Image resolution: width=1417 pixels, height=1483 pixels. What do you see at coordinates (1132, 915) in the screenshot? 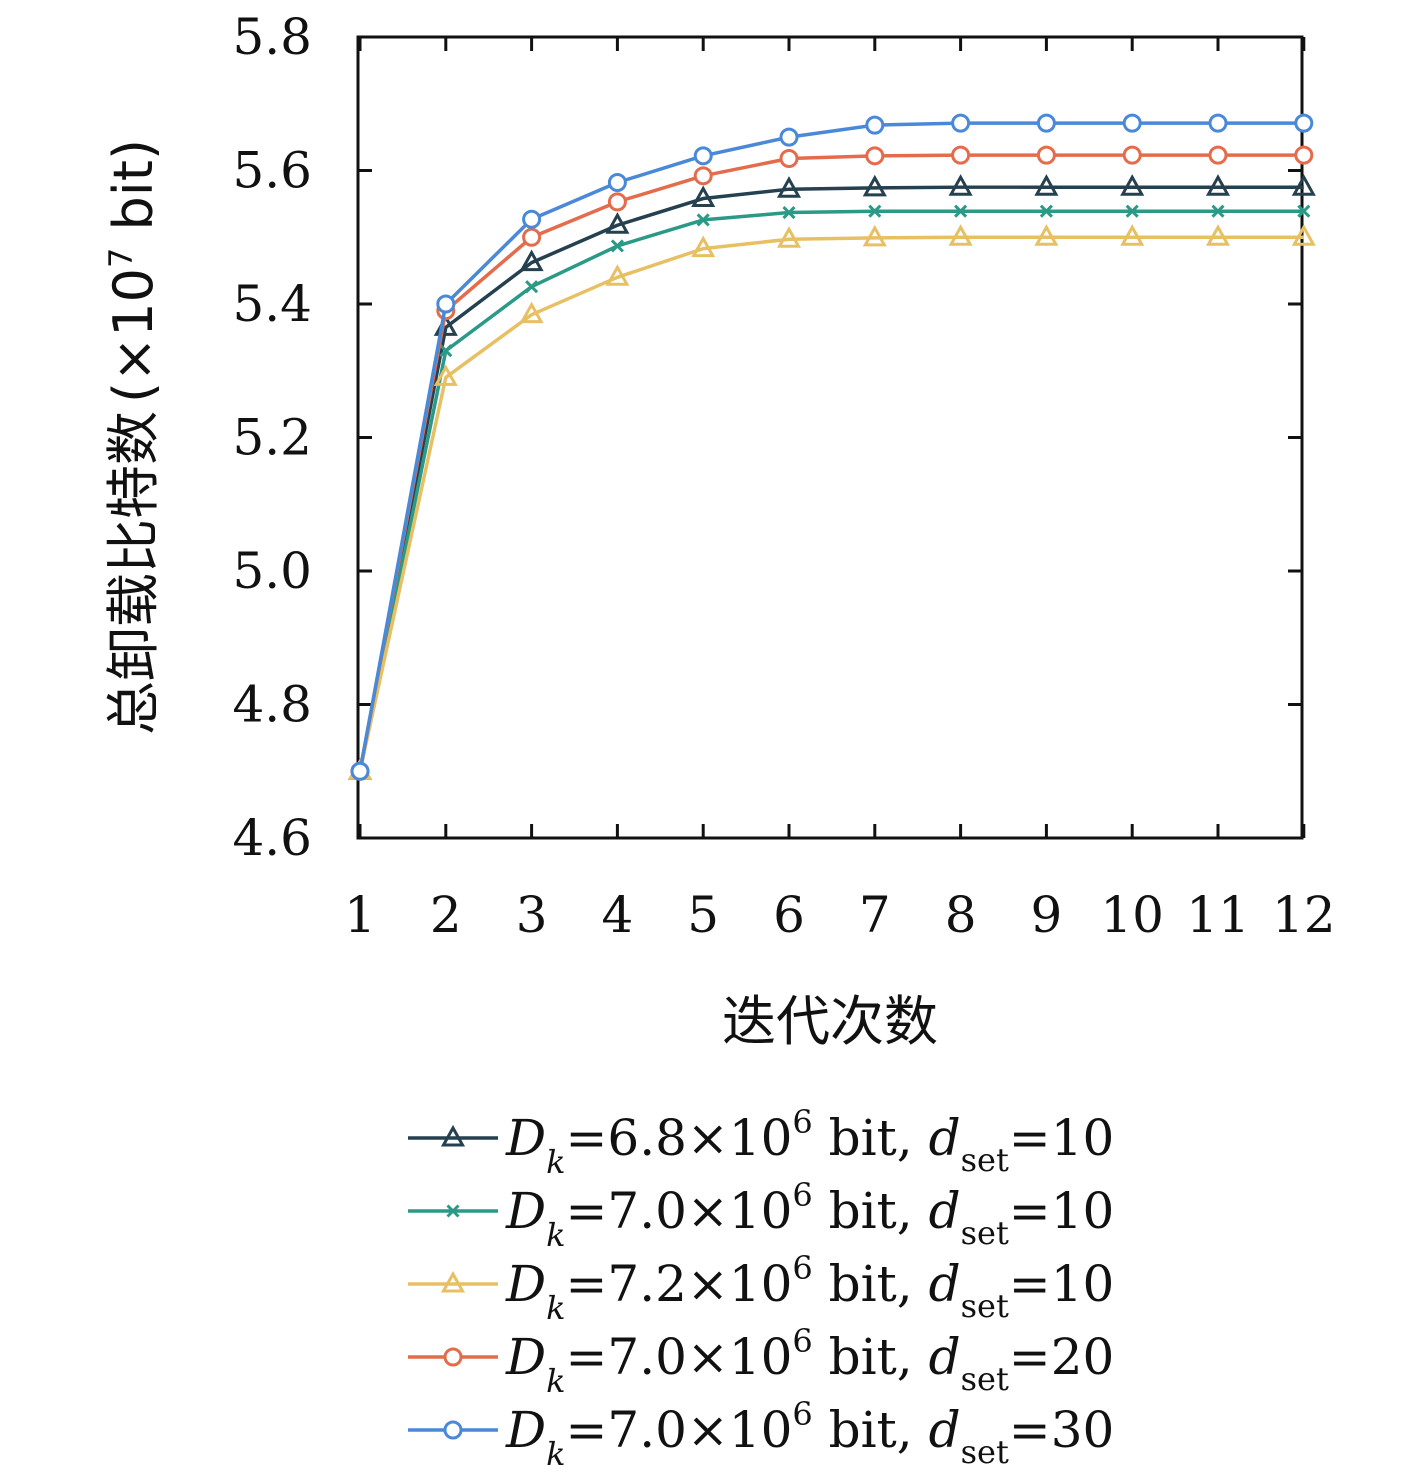
I see `x-tick-label: 10` at bounding box center [1132, 915].